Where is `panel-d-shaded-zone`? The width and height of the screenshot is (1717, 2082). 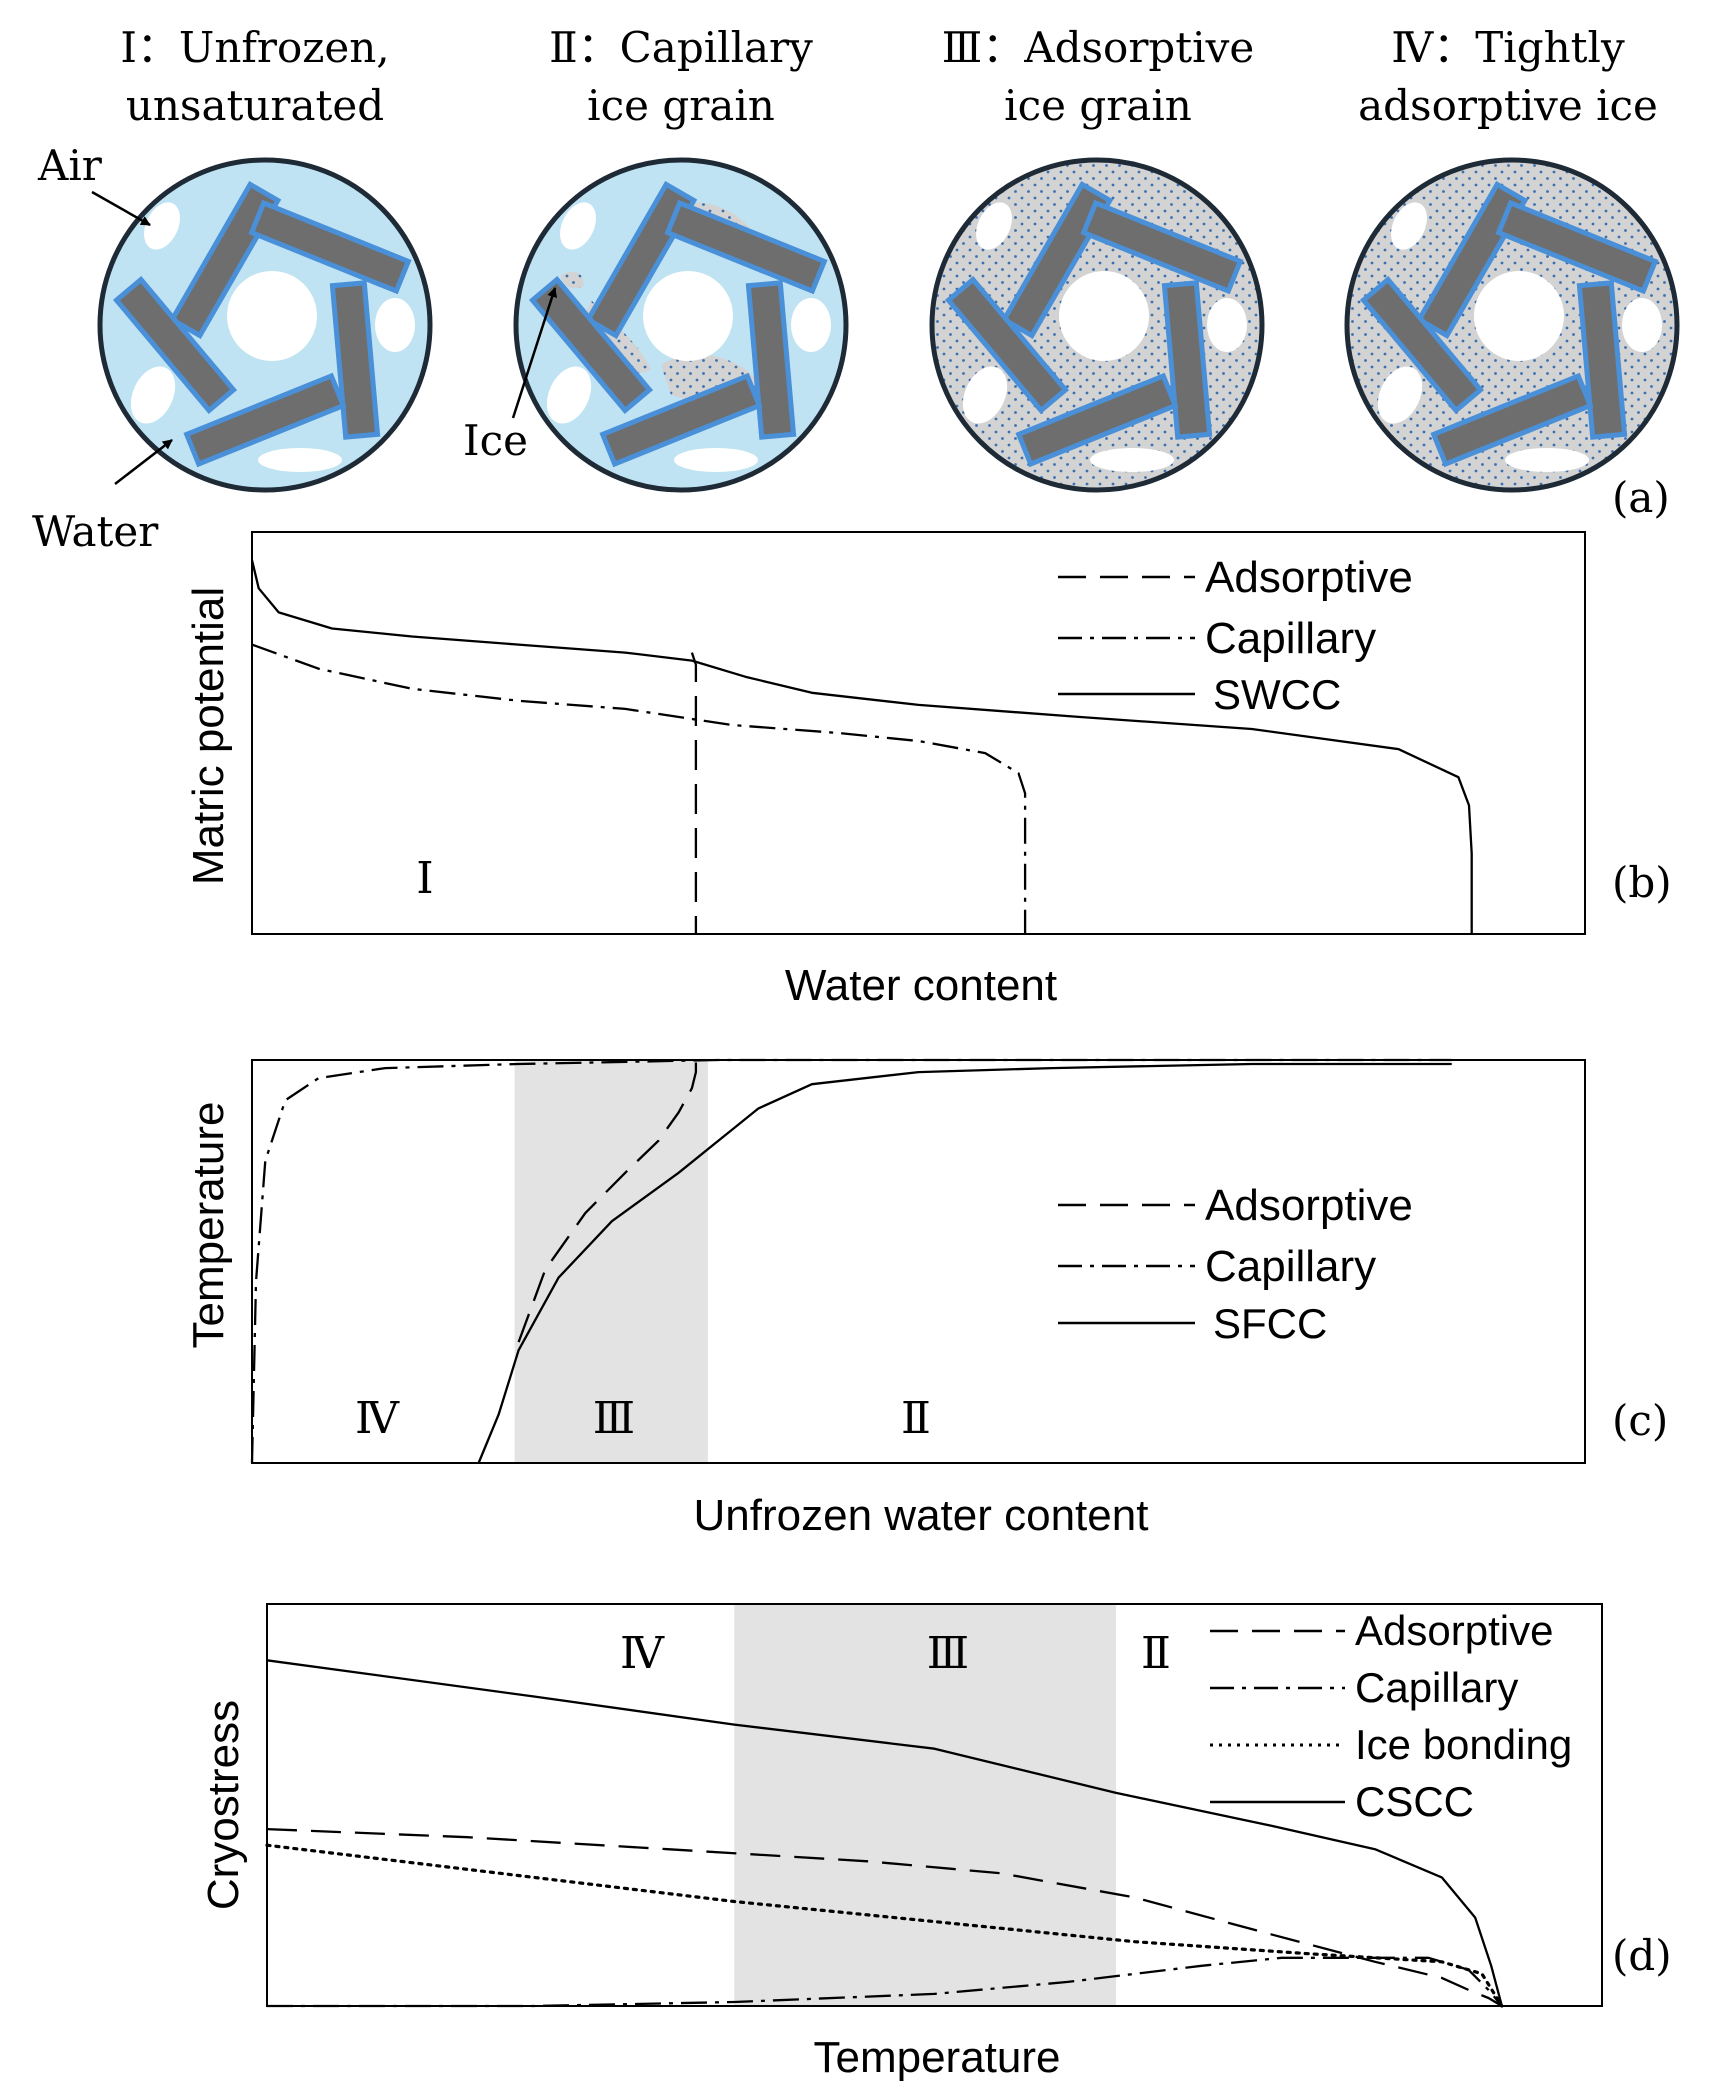 panel-d-shaded-zone is located at coordinates (925, 1805).